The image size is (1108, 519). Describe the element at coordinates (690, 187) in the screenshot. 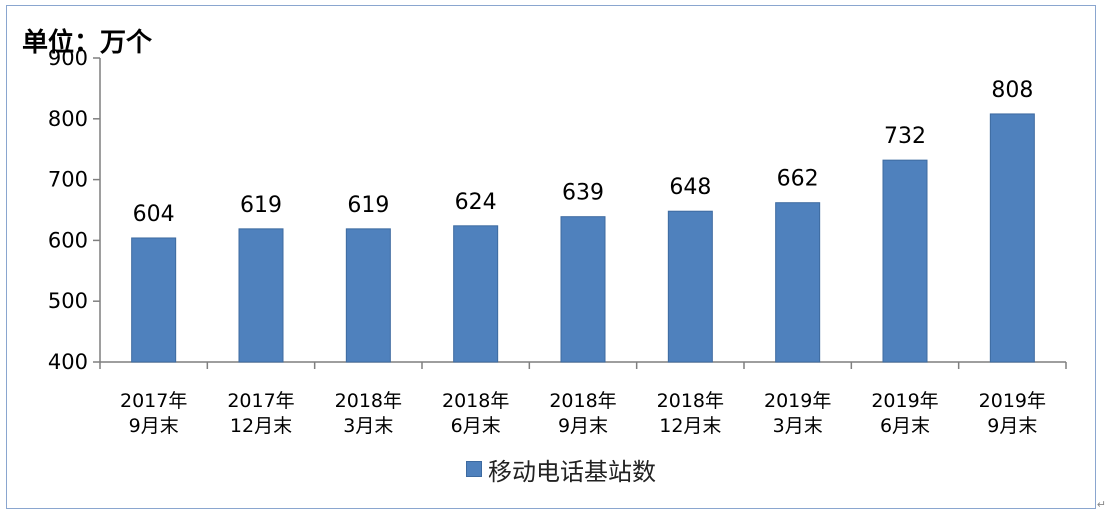

I see `data-label: 648` at that location.